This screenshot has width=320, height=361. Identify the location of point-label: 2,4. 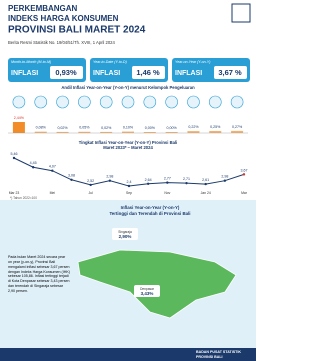
(129, 182).